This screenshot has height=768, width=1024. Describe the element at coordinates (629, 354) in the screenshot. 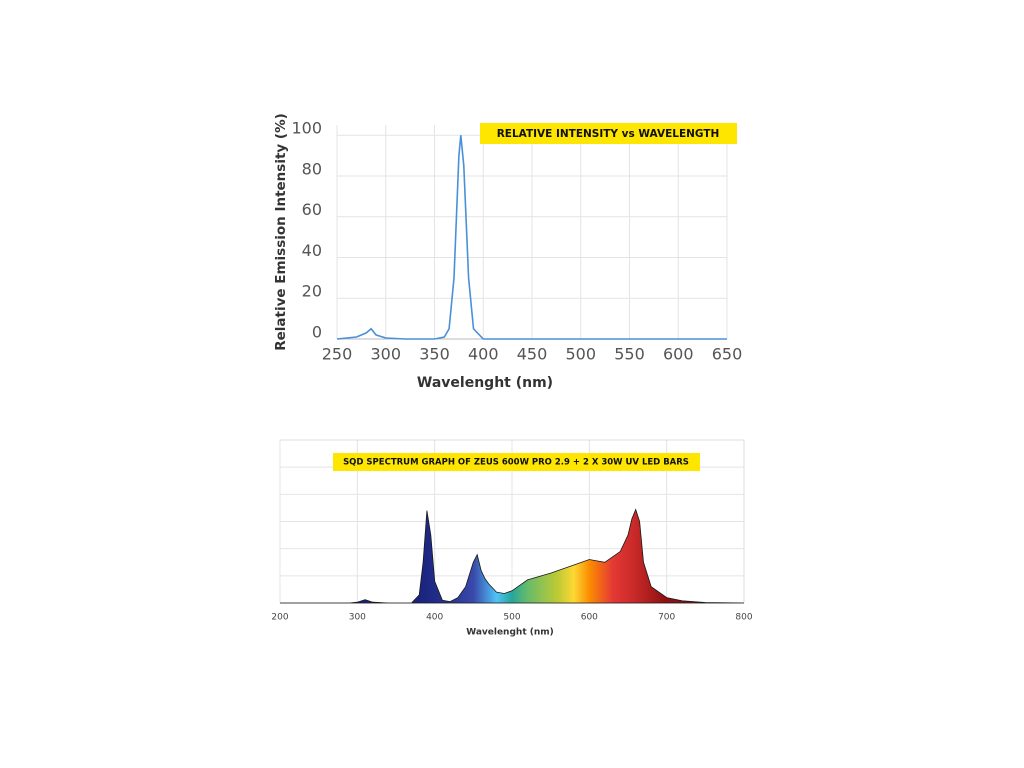

I see `x-tick-label: 550` at that location.